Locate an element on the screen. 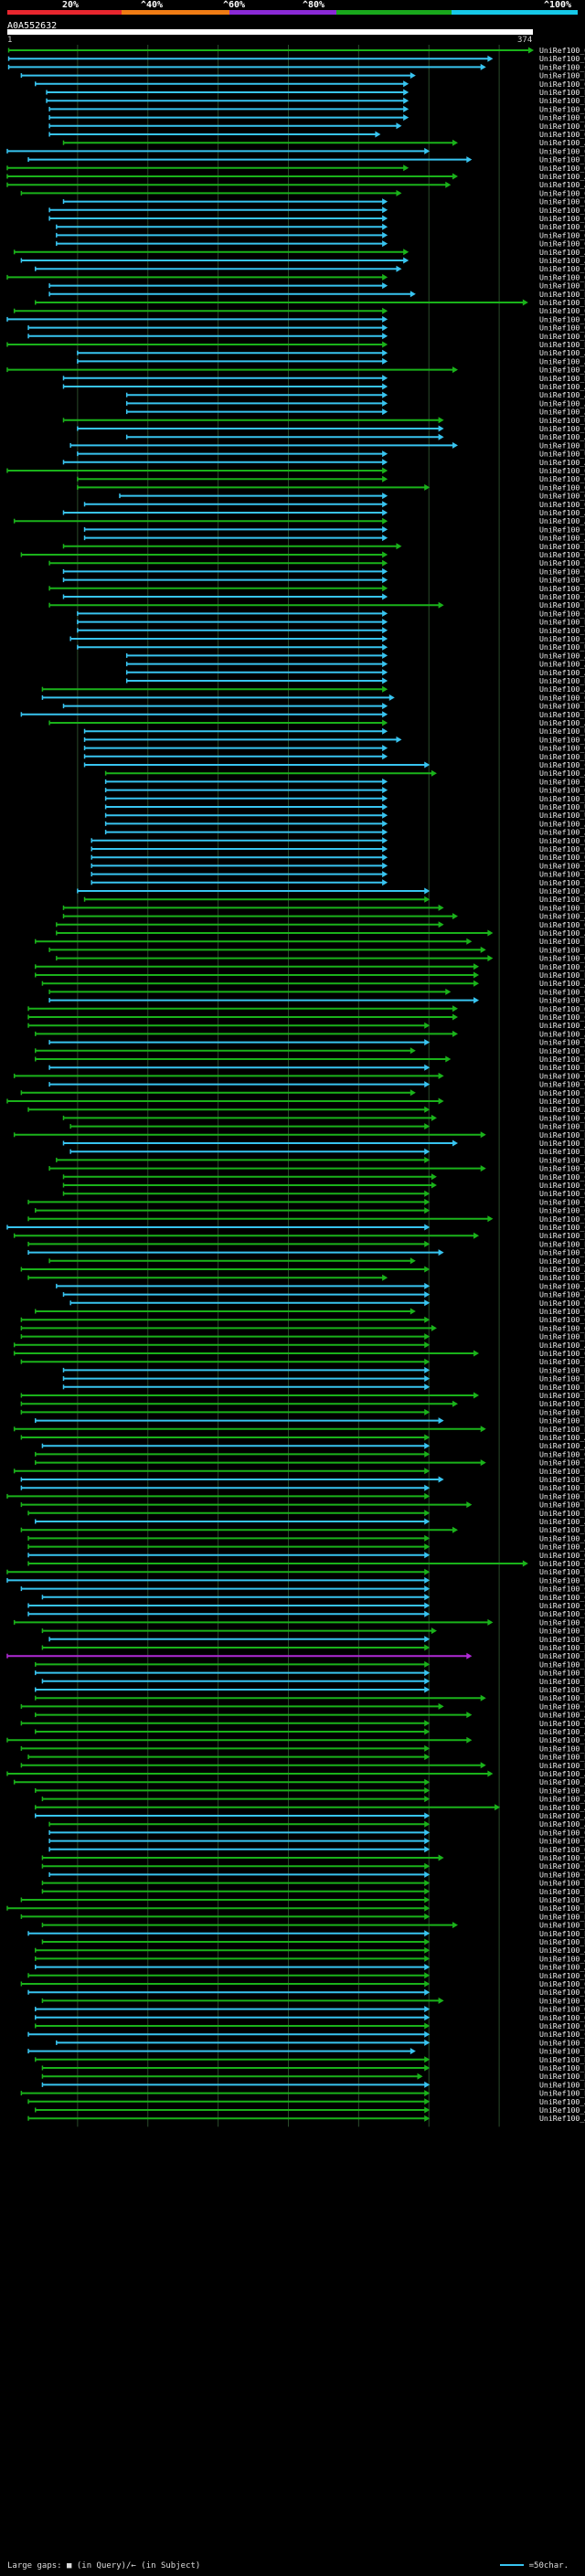 The image size is (585, 2576). hit-row: UniRef100_B3IX36 is located at coordinates (313, 2084).